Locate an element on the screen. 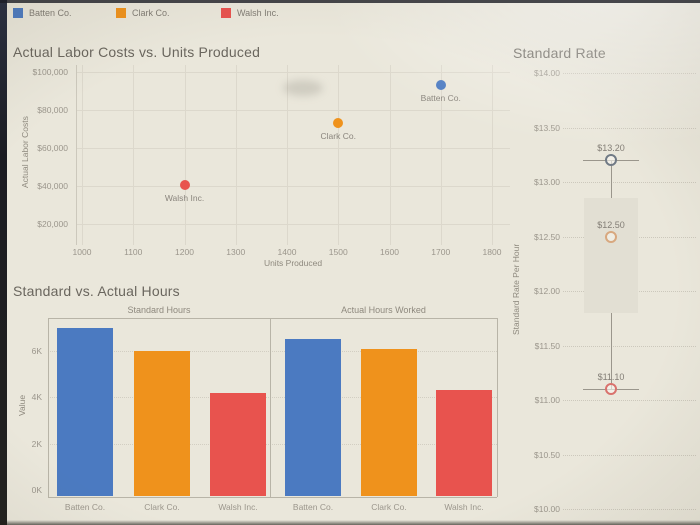 The height and width of the screenshot is (525, 700). scatter-x-tick-label: 1600 is located at coordinates (389, 252).